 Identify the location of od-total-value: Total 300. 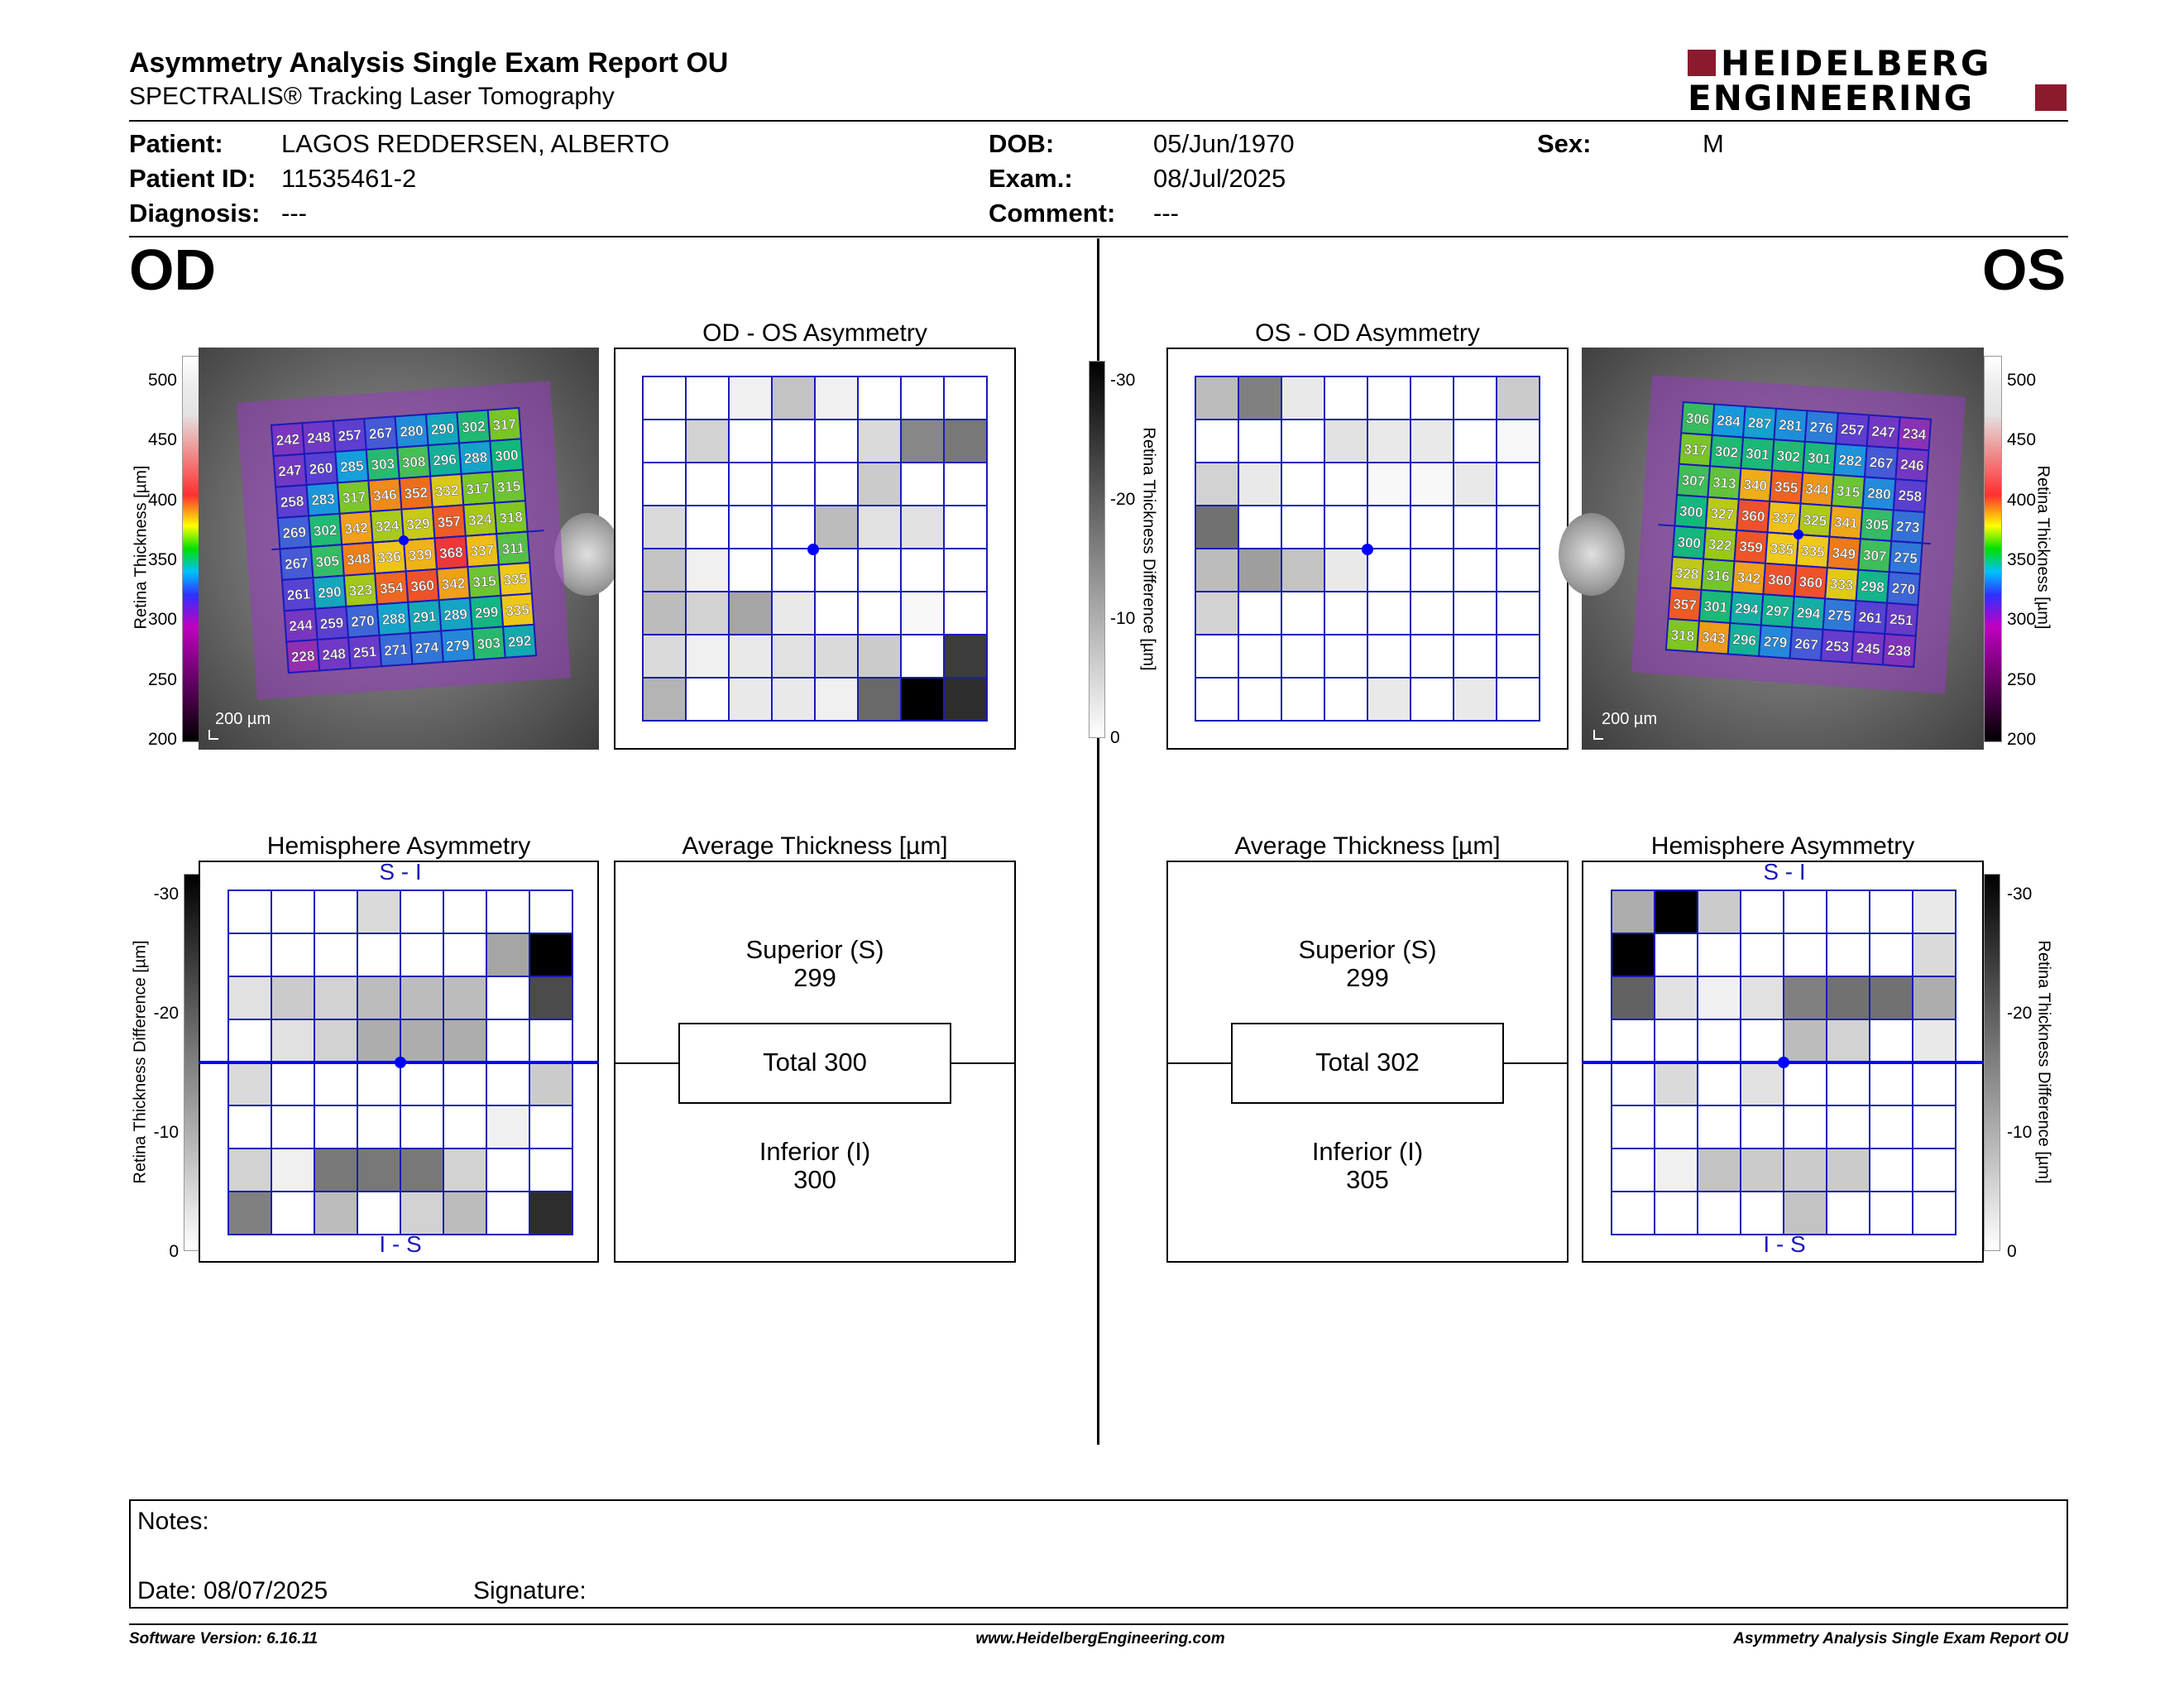
(815, 1062).